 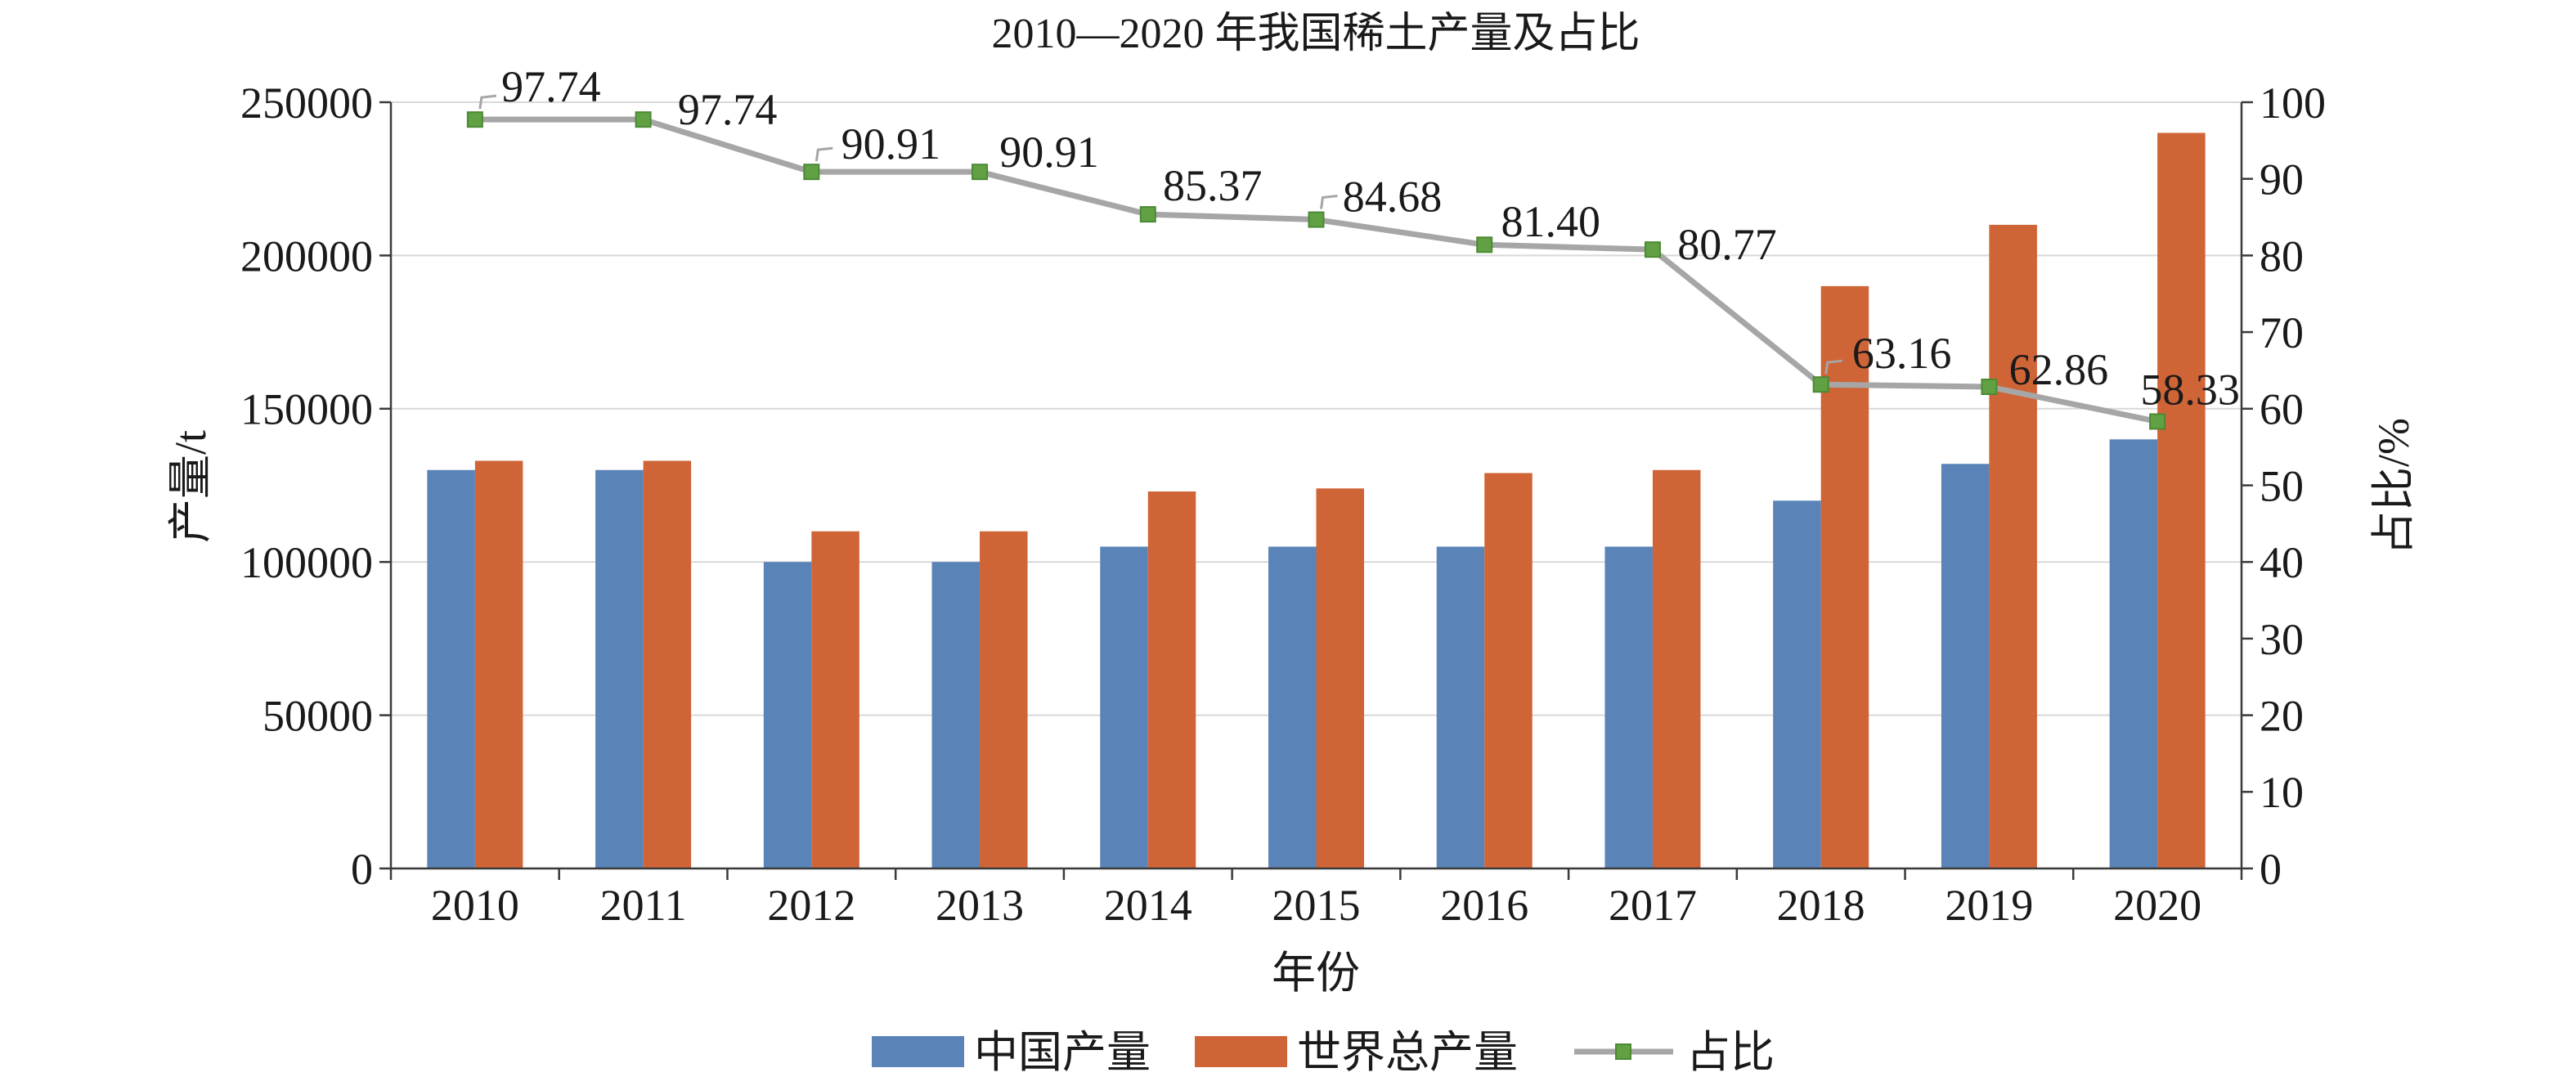 I want to click on world-production-bar-2012, so click(x=835, y=699).